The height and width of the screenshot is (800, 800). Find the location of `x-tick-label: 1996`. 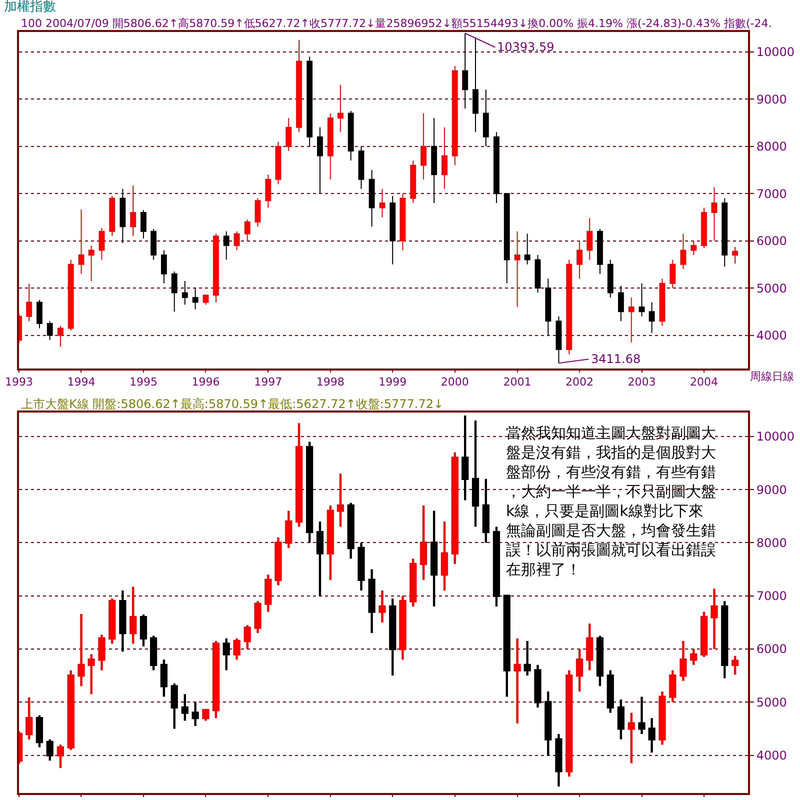

x-tick-label: 1996 is located at coordinates (206, 382).